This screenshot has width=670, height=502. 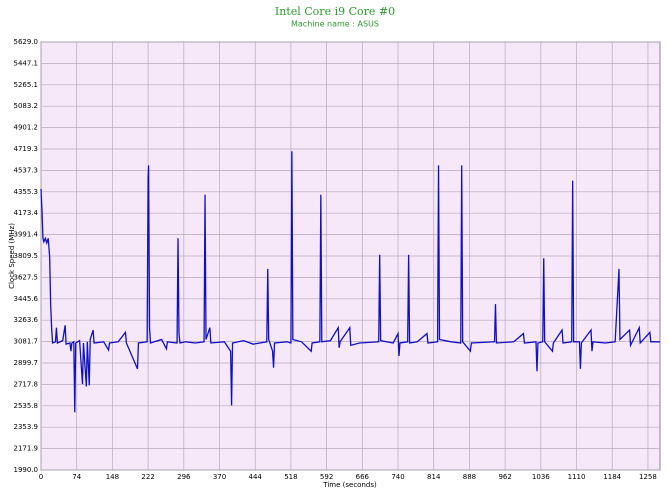 I want to click on x-tick-label: 148, so click(x=112, y=477).